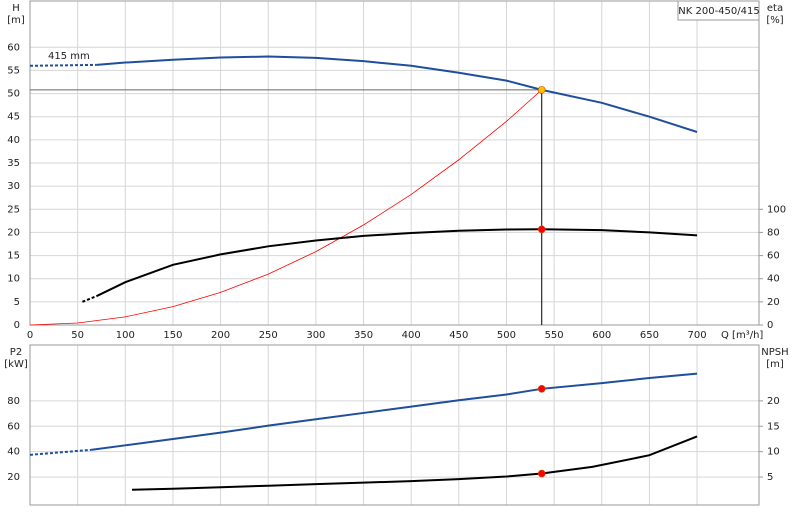 Image resolution: width=800 pixels, height=520 pixels. I want to click on y-tick-label: 30, so click(13, 186).